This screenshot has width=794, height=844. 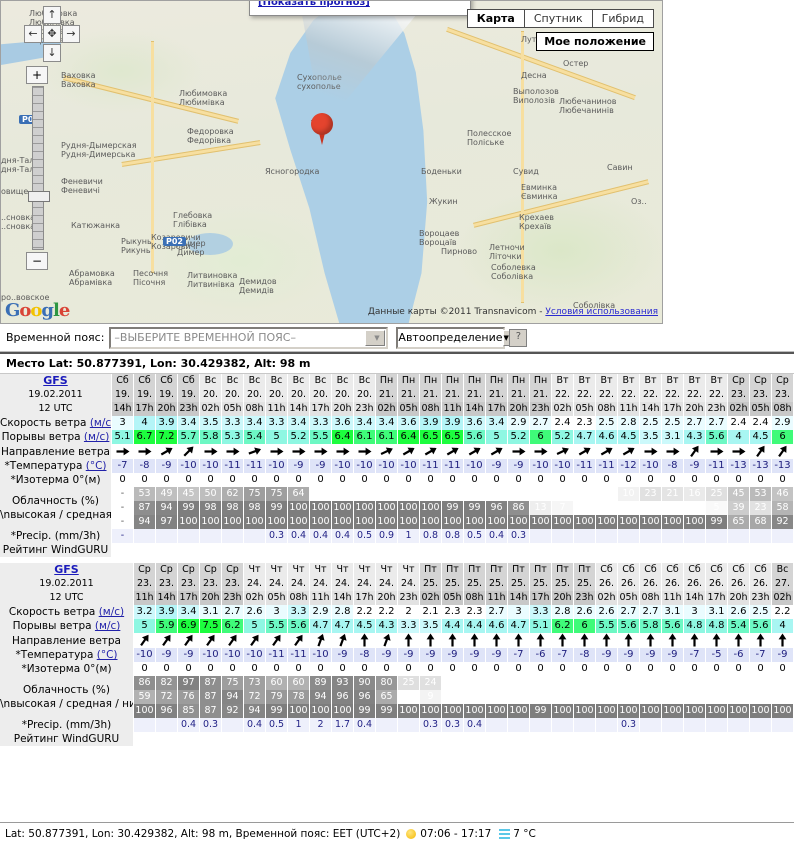 I want to click on gust-cell: 3.1, so click(x=672, y=437).